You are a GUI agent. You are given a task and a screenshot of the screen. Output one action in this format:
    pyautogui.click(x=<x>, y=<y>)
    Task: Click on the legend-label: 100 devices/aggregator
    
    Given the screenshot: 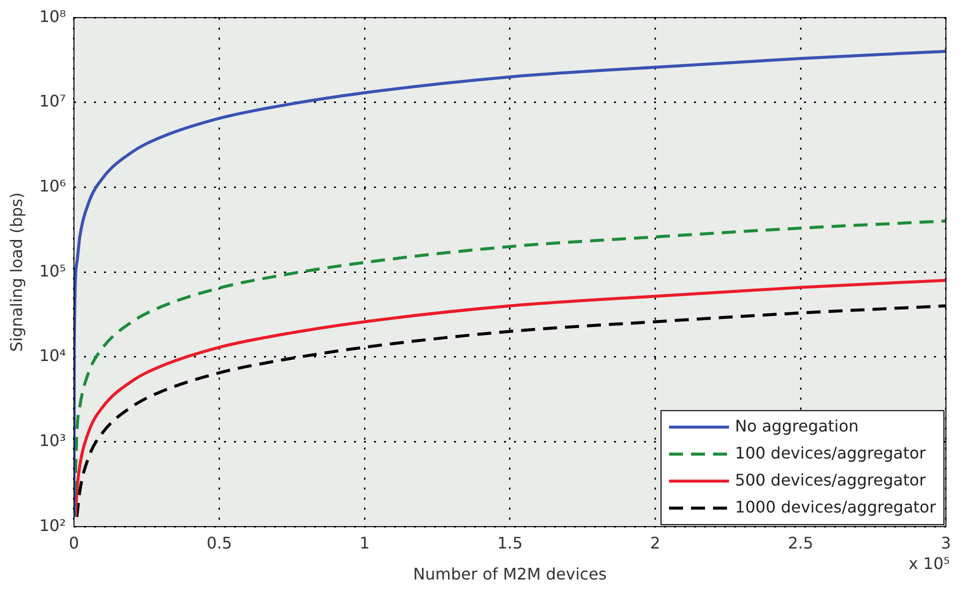 What is the action you would take?
    pyautogui.click(x=830, y=452)
    